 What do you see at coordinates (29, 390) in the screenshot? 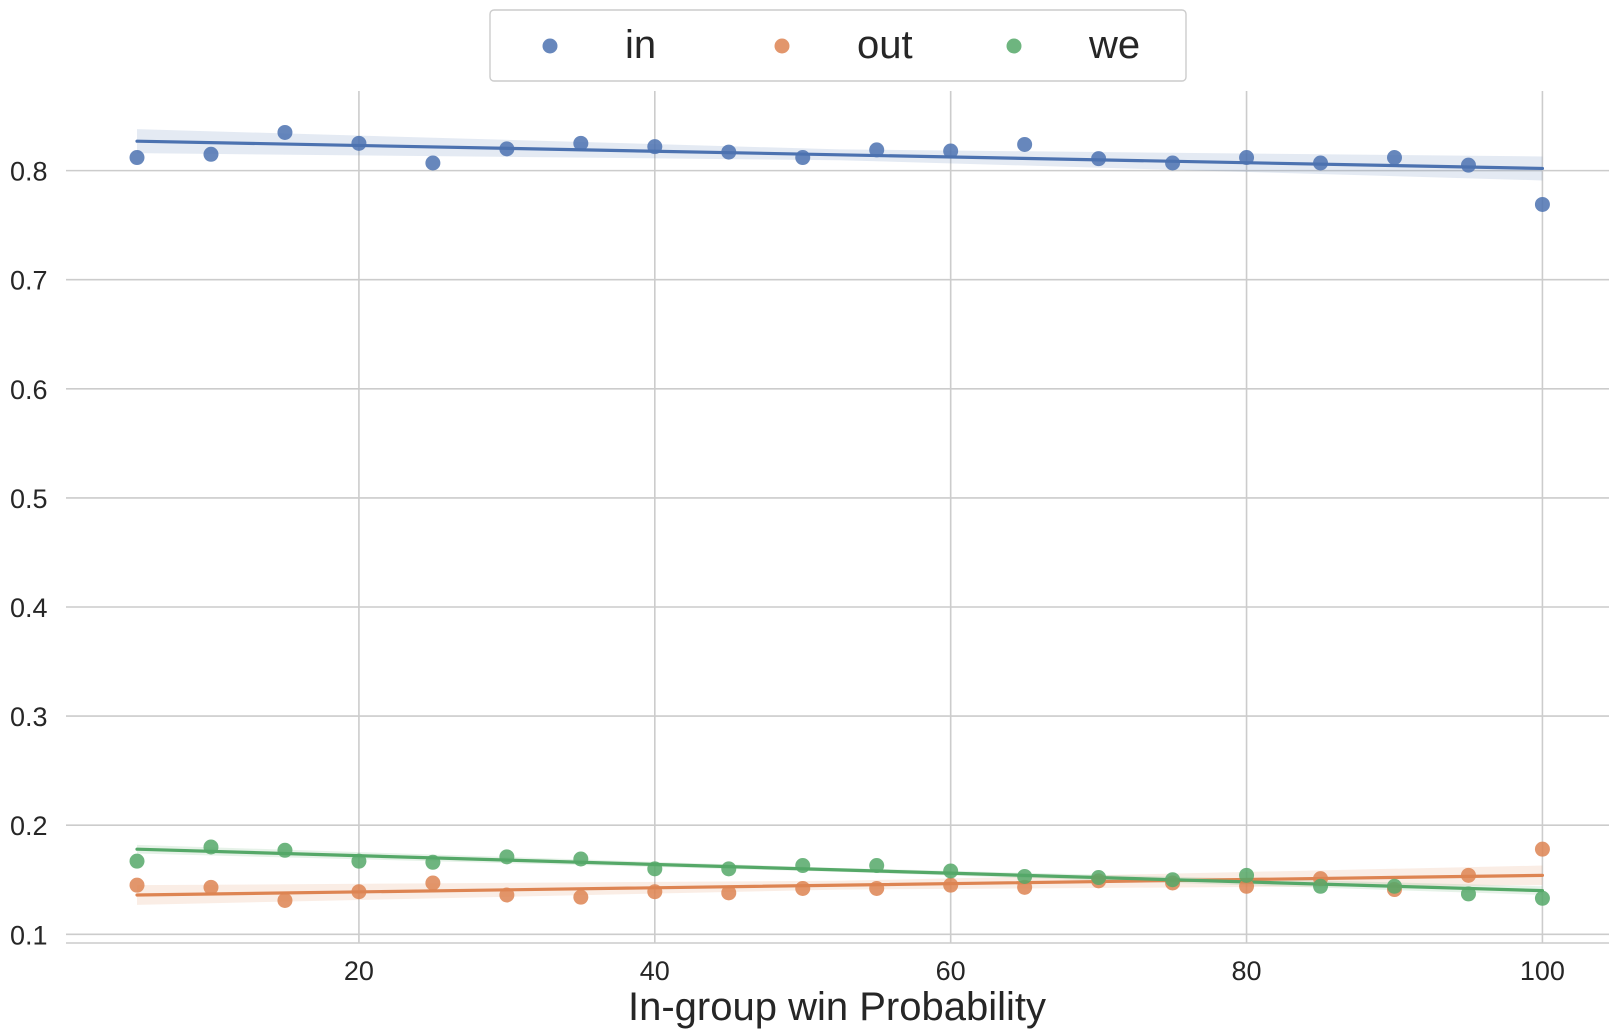
I see `y-tick-label: 0.6` at bounding box center [29, 390].